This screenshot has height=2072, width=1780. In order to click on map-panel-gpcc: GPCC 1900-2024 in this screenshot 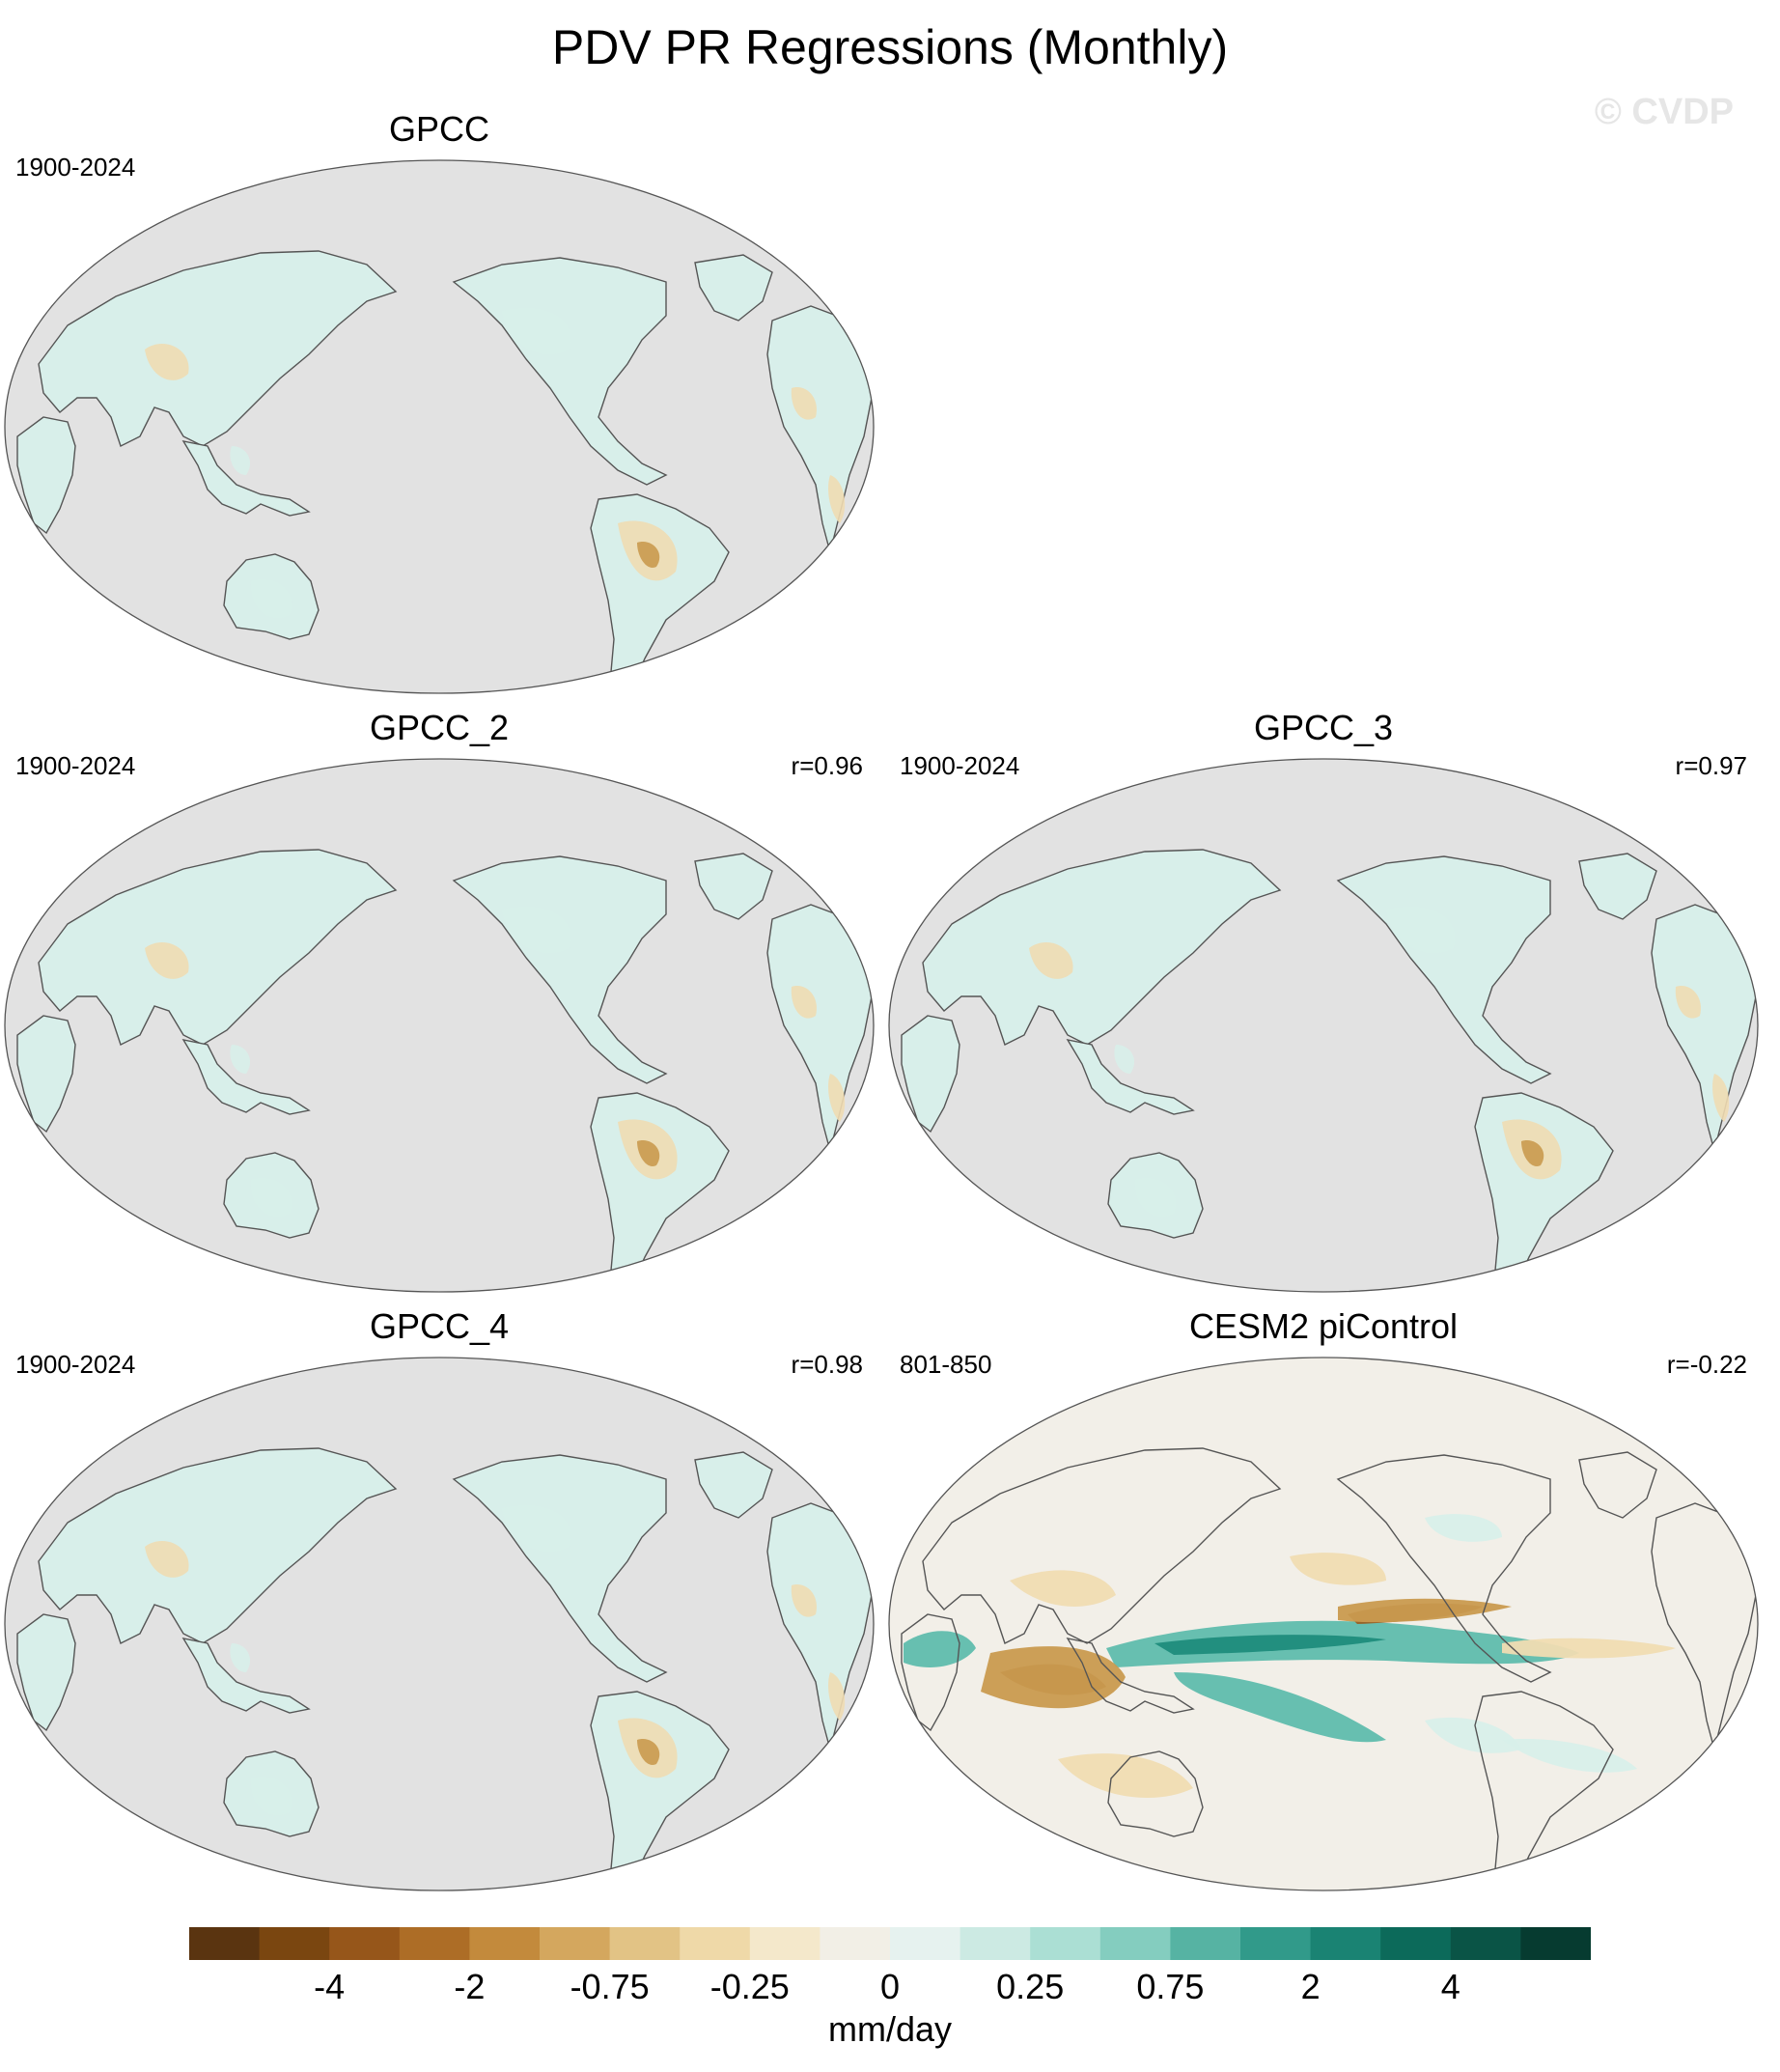, I will do `click(439, 401)`.